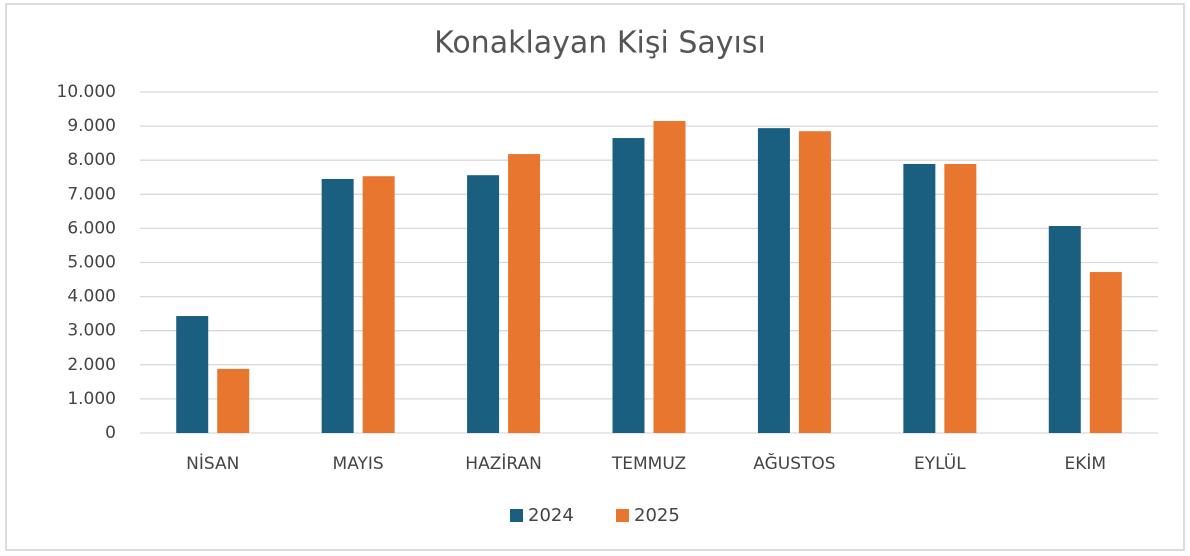  I want to click on x-tick-label: MAYIS, so click(358, 464).